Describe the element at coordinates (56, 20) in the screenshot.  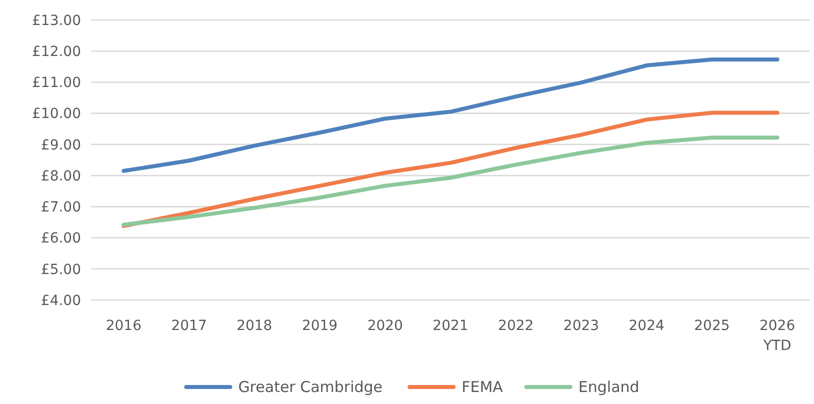
I see `y-tick-label: £13.00` at that location.